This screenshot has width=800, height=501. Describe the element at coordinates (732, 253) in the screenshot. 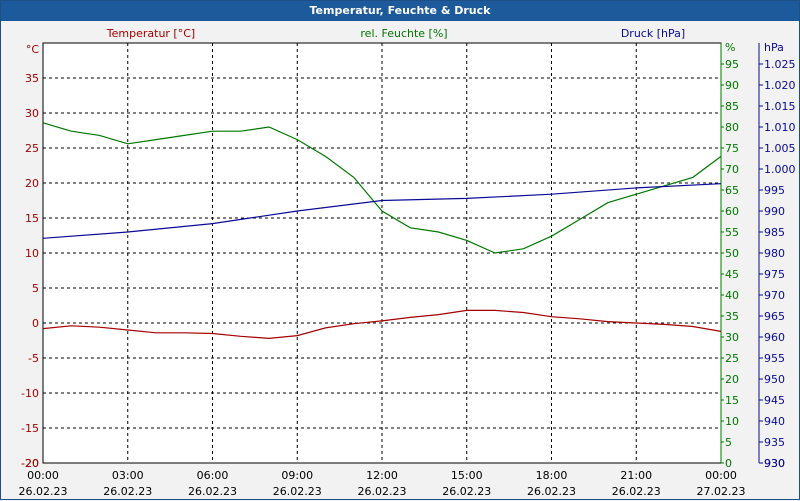

I see `mid-axis-tick-label: 50` at that location.